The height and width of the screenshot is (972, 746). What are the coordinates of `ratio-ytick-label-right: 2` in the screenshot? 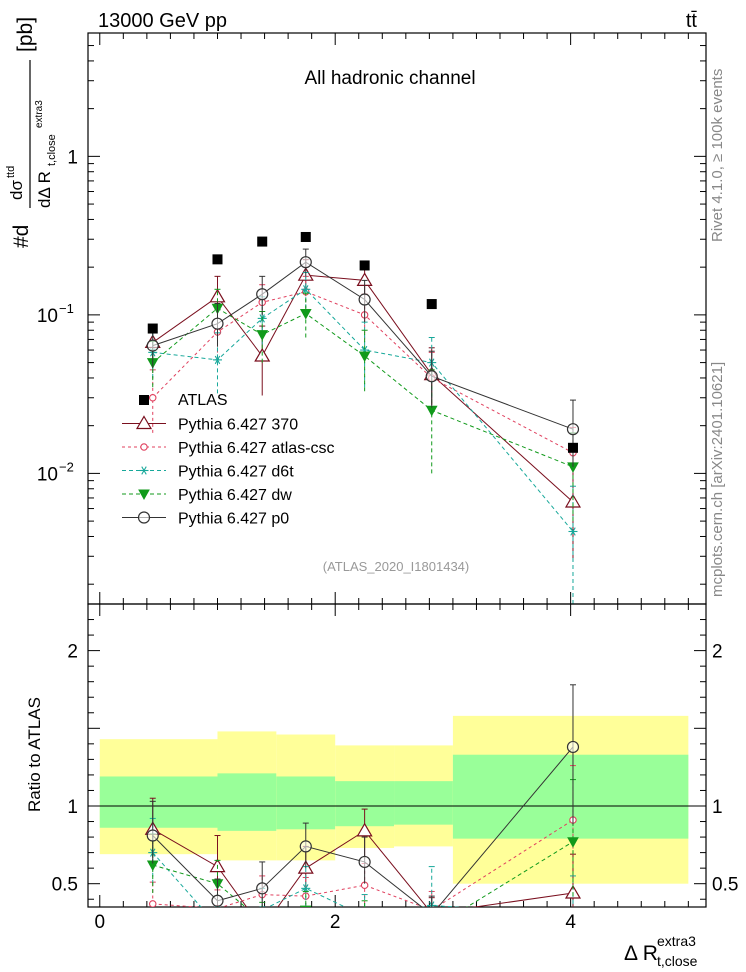 It's located at (717, 652).